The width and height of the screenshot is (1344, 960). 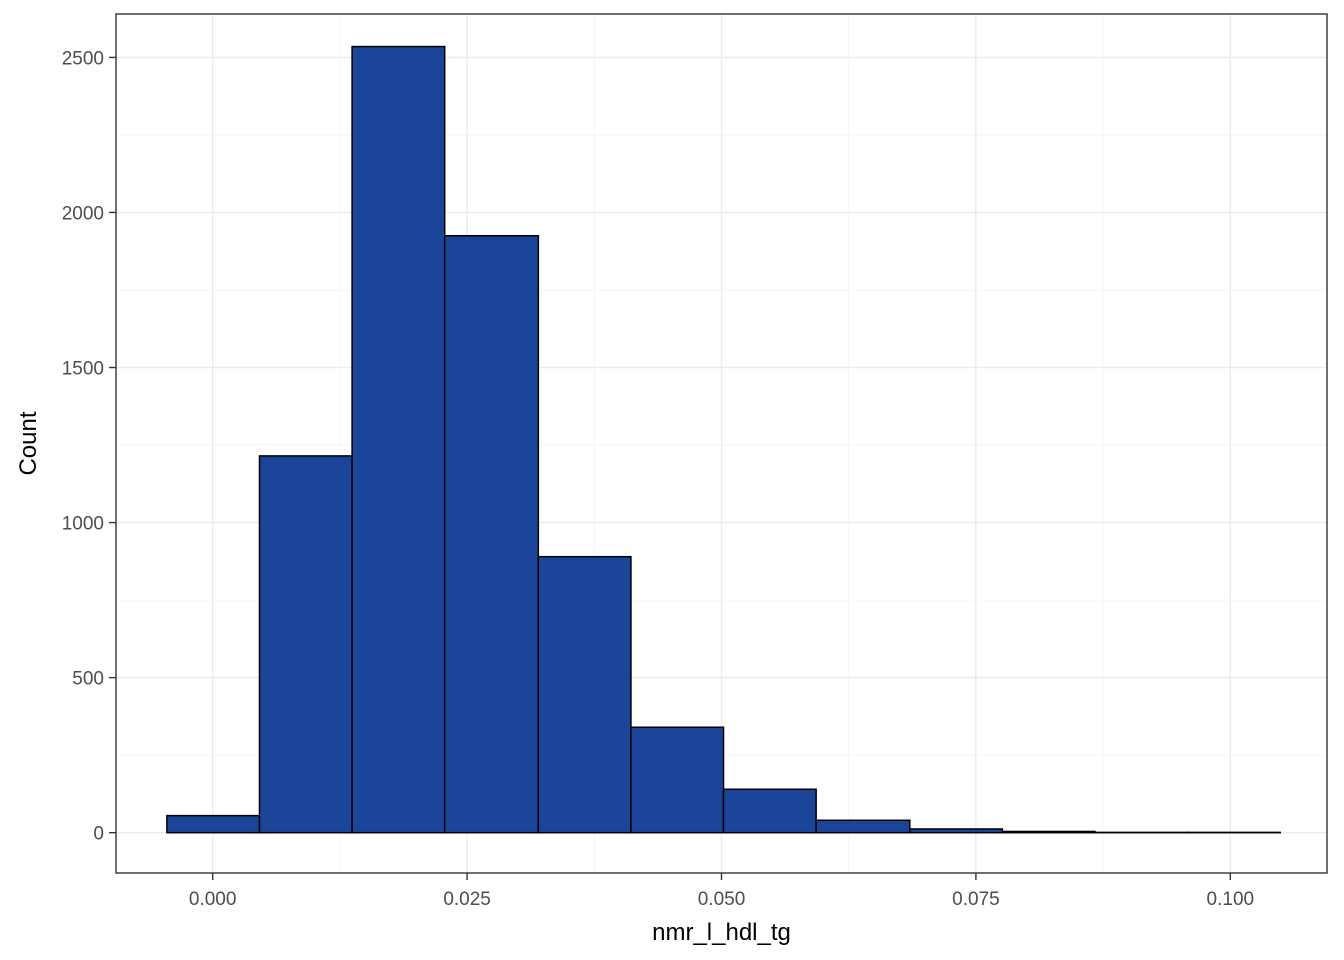 What do you see at coordinates (1231, 899) in the screenshot?
I see `x-tick-label: 0.100` at bounding box center [1231, 899].